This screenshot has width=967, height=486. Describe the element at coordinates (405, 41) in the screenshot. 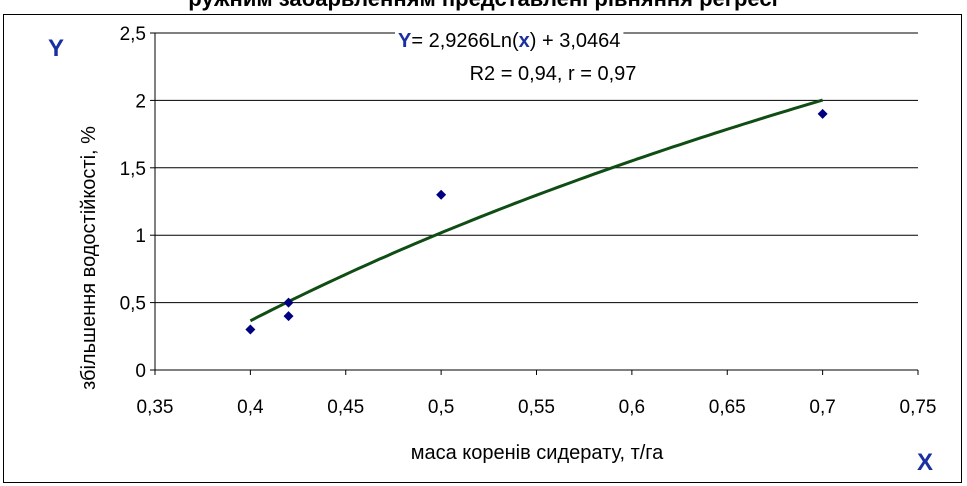

I see `equation-y-symbol: Y` at that location.